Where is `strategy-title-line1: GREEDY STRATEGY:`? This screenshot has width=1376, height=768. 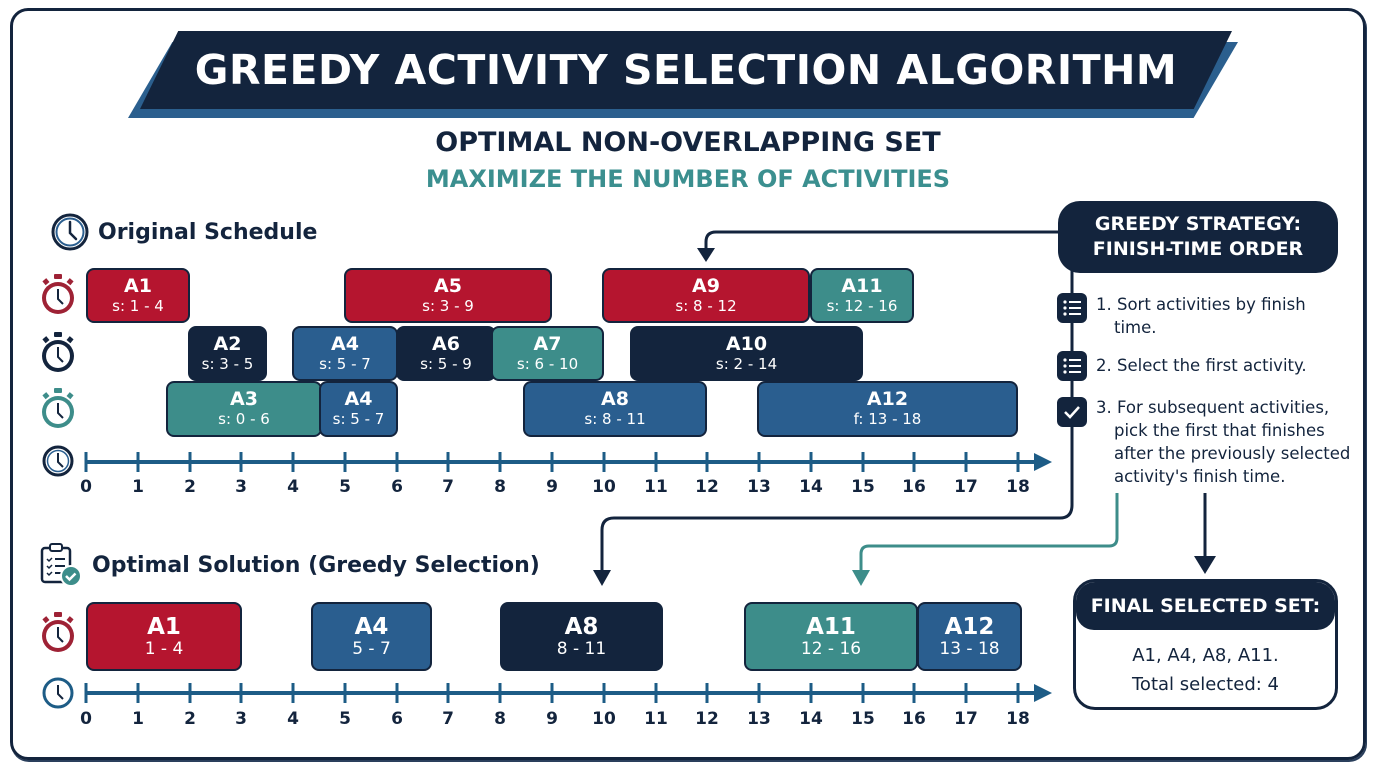
strategy-title-line1: GREEDY STRATEGY: is located at coordinates (1198, 224).